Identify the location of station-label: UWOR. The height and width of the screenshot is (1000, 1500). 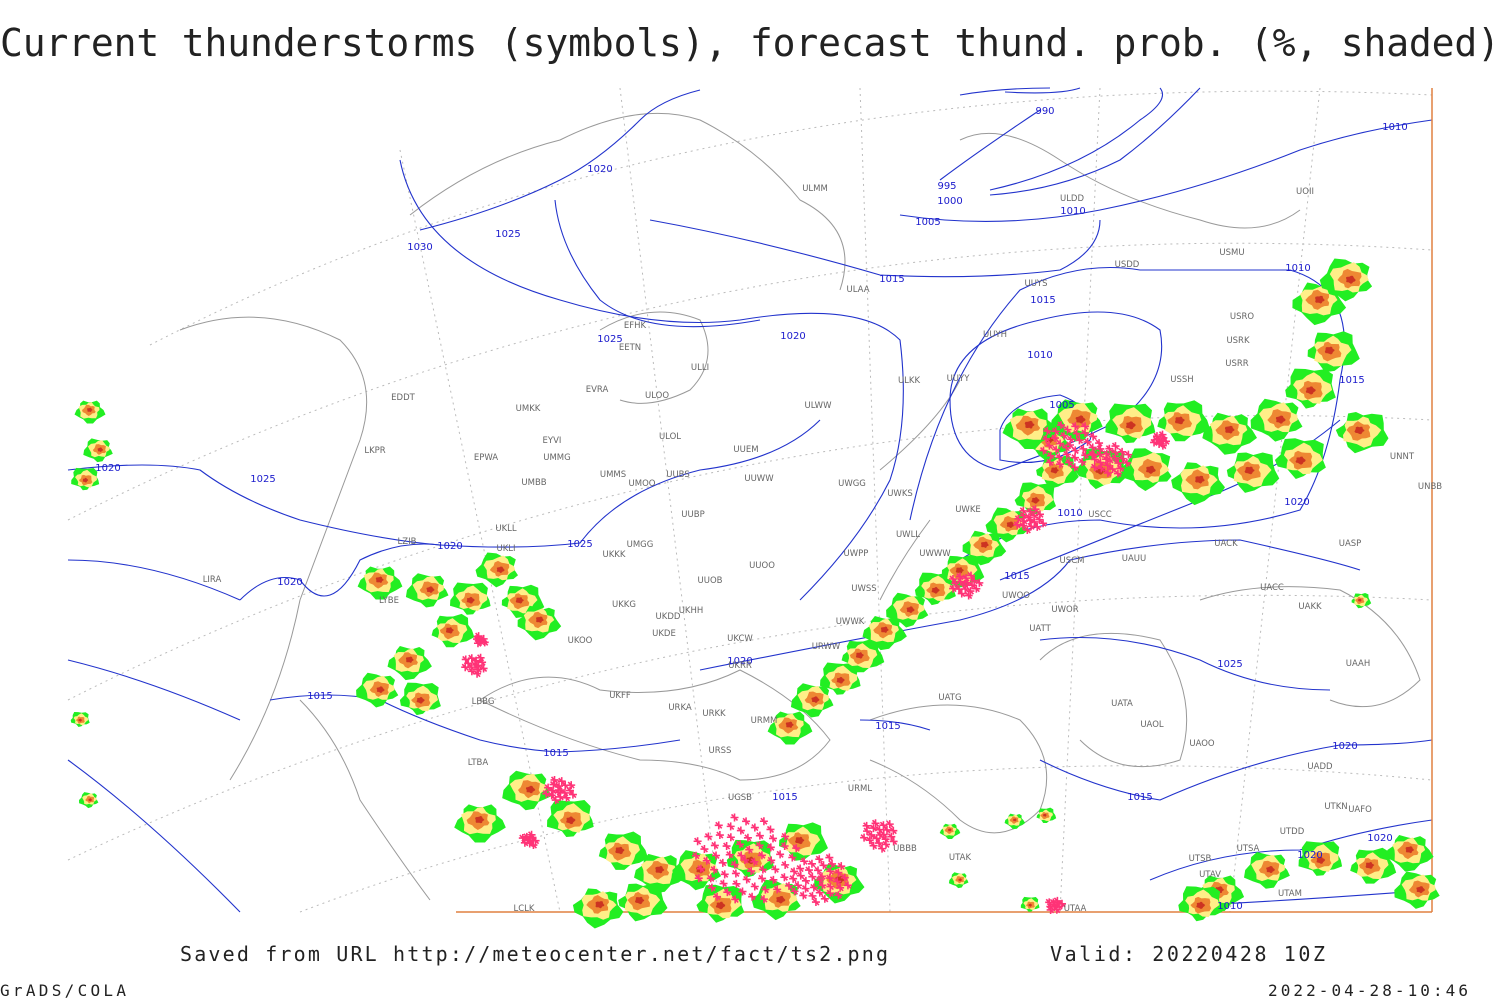
(1064, 610).